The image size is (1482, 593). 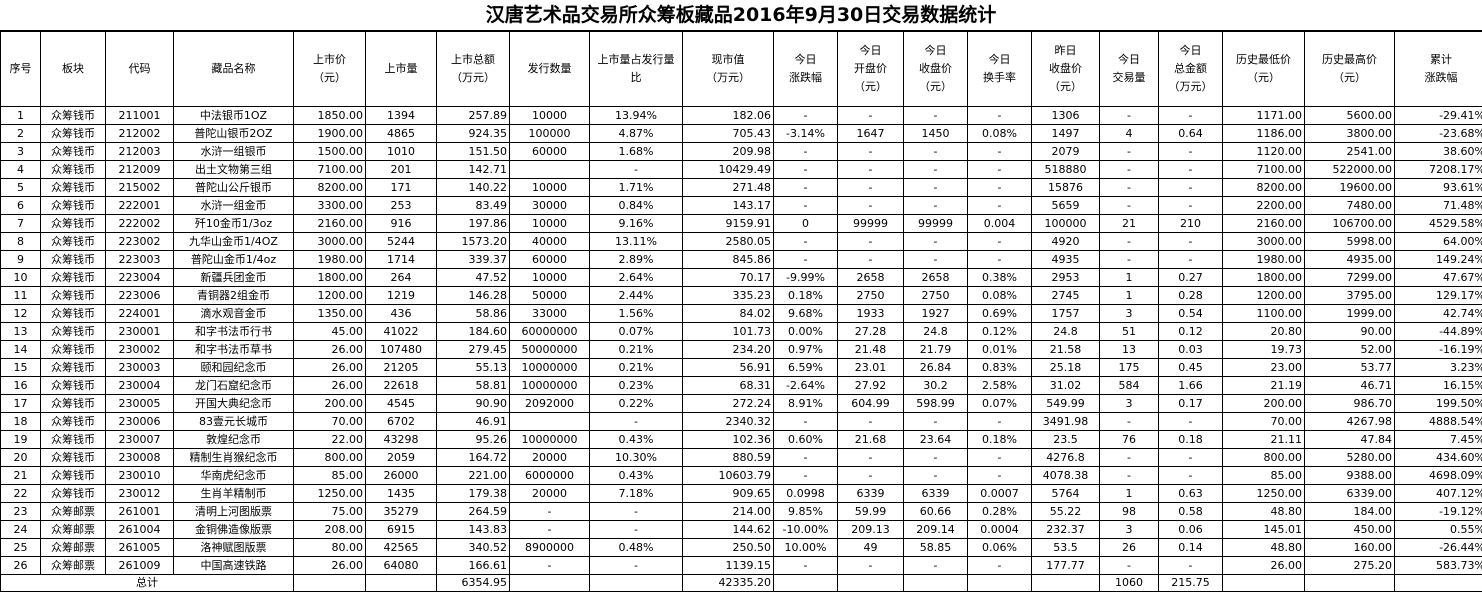 What do you see at coordinates (636, 331) in the screenshot?
I see `table-cell: 0.07%` at bounding box center [636, 331].